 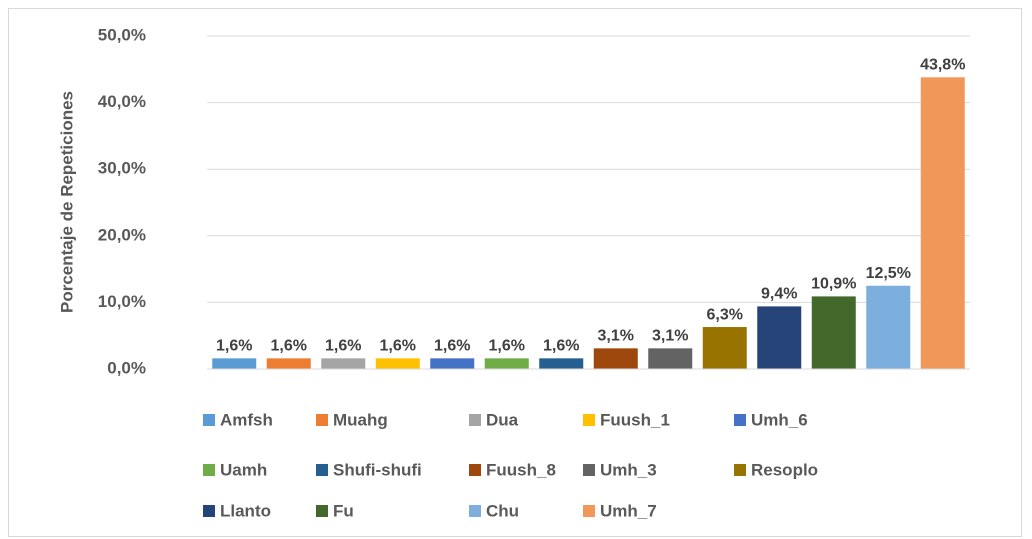 What do you see at coordinates (360, 419) in the screenshot?
I see `legend-label: Muahg` at bounding box center [360, 419].